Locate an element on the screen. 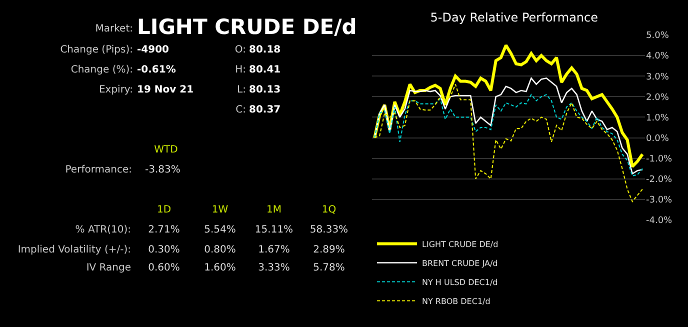  text: 15.11% is located at coordinates (274, 230).